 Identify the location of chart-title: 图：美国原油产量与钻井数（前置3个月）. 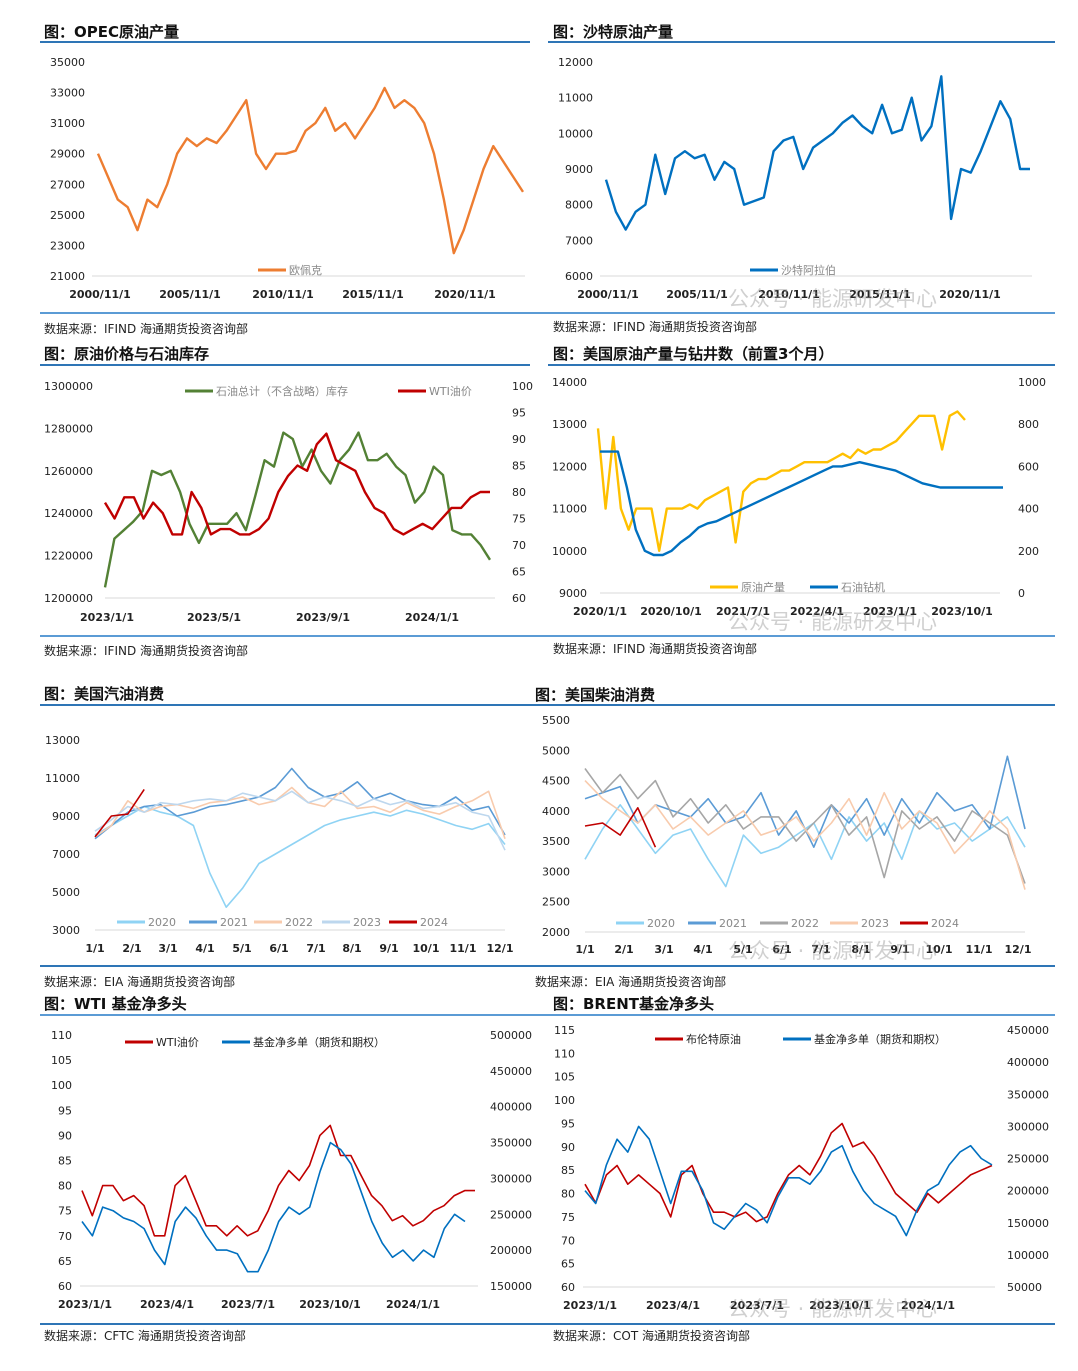
(693, 354).